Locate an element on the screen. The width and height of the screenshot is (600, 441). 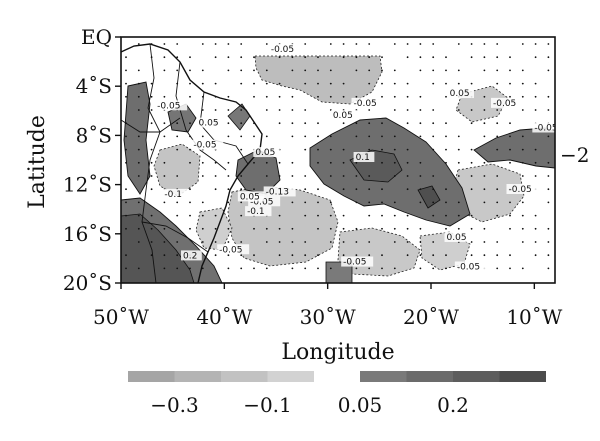
country-boundary is located at coordinates (151, 163).